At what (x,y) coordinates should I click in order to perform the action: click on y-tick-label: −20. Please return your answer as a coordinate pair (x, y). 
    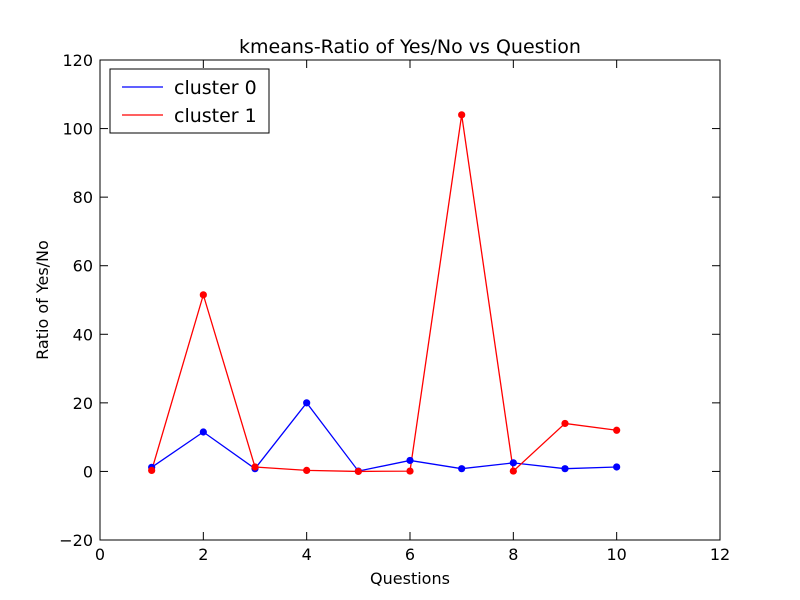
    Looking at the image, I should click on (76, 540).